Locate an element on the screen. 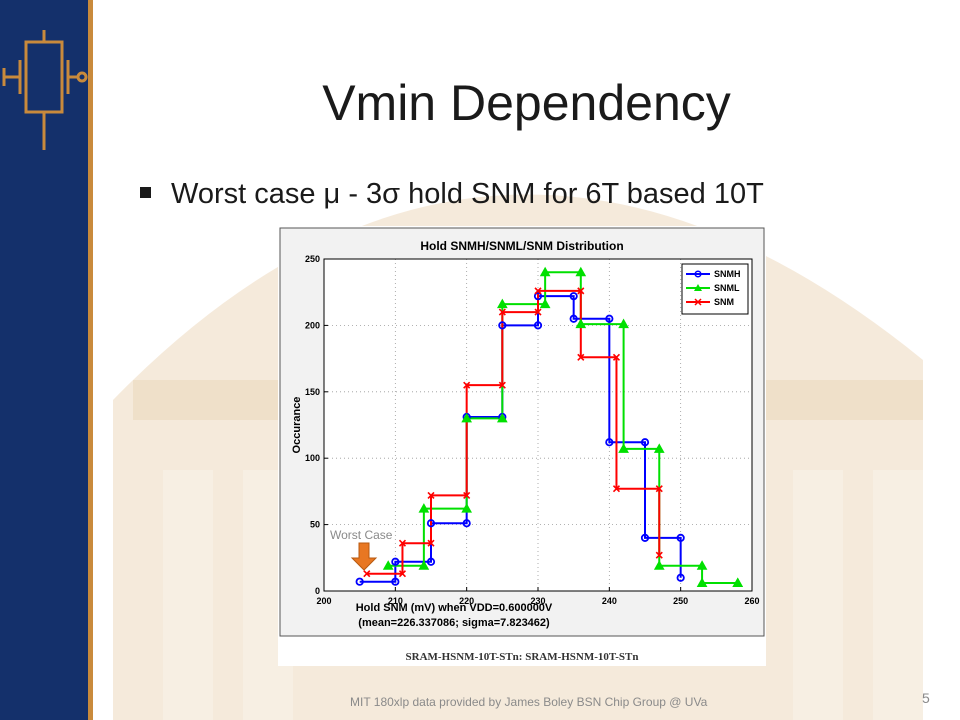  worst-case-annotation: Worst Case is located at coordinates (361, 535).